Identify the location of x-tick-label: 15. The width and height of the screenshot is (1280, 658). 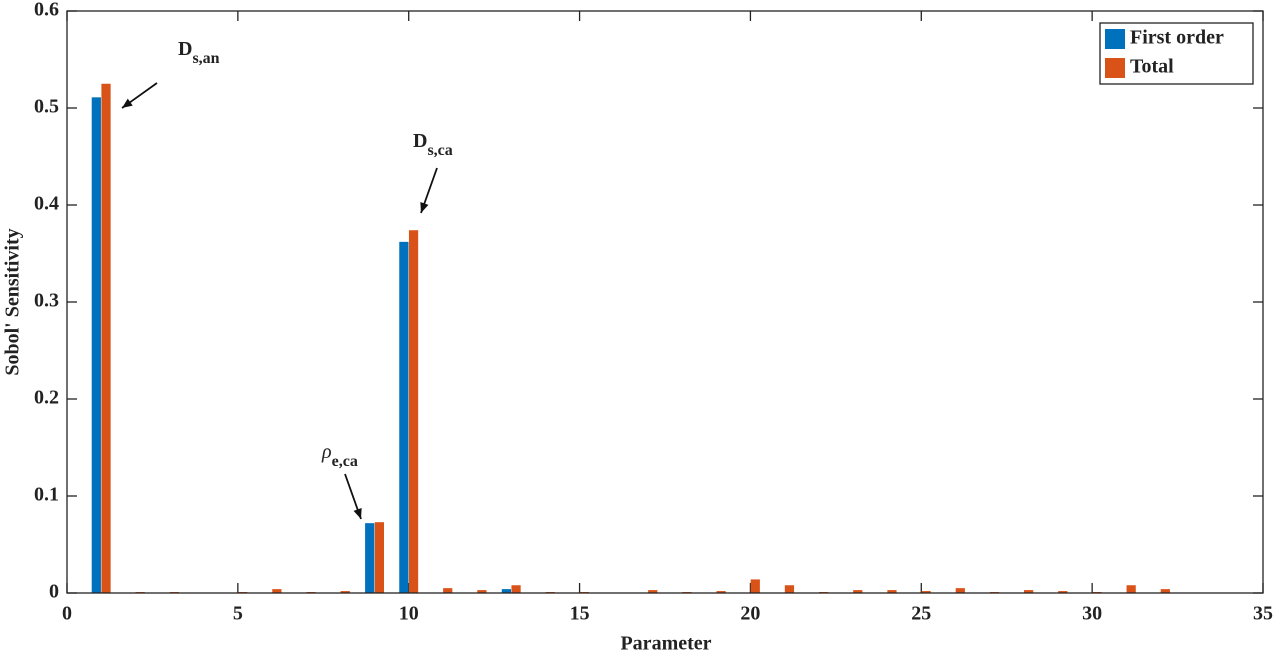
(580, 614).